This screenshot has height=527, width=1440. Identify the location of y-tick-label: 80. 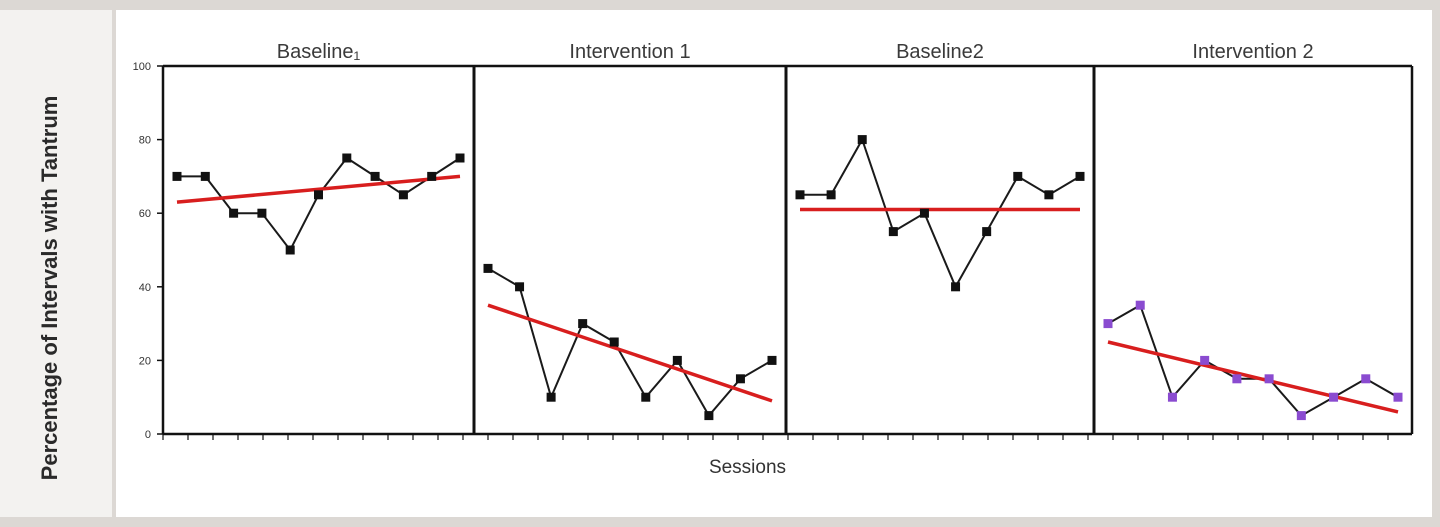
(145, 141).